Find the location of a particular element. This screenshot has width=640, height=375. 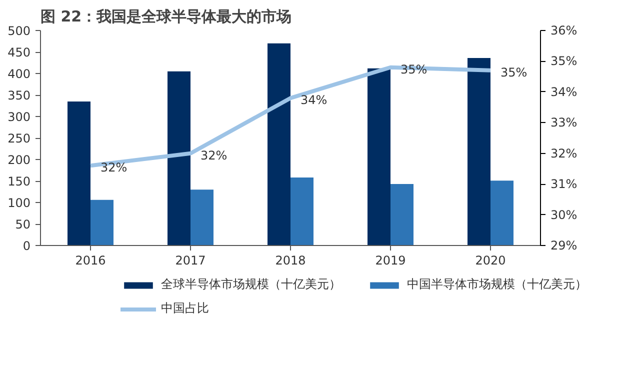

y2-tick-label: 33% is located at coordinates (564, 123).